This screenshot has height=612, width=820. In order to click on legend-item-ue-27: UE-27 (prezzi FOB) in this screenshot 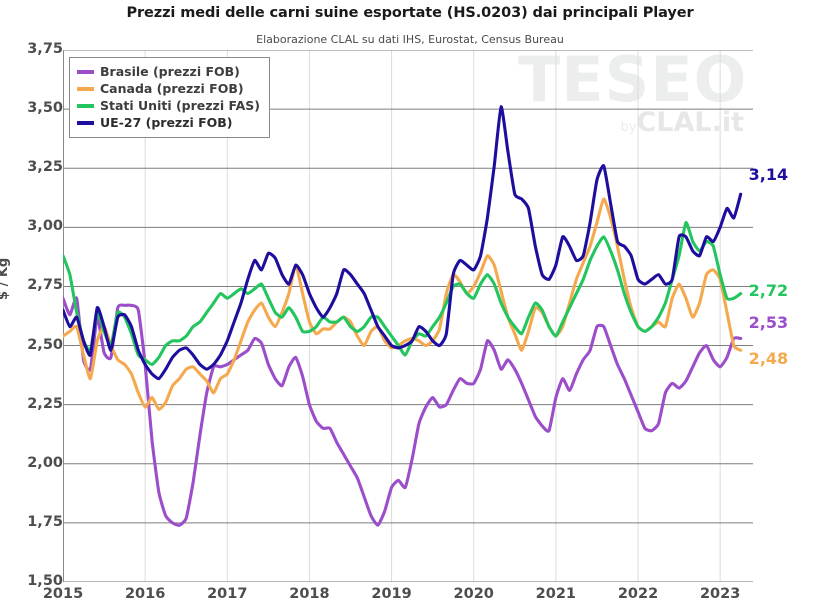, I will do `click(168, 122)`.